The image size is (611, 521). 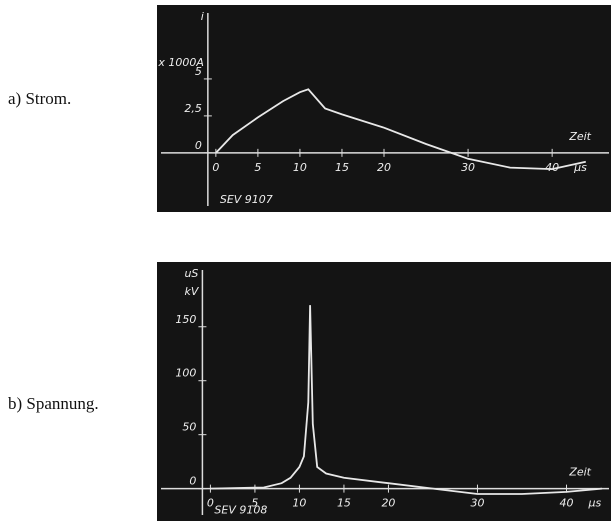 I want to click on annotation: SEV 9108, so click(x=240, y=510).